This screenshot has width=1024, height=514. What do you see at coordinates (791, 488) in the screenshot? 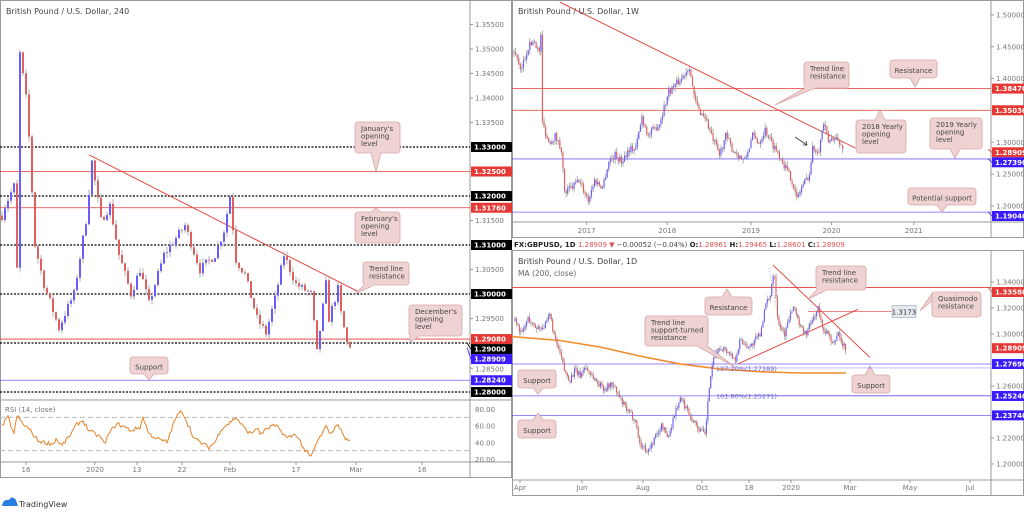
I see `x-tick-label: 2020` at bounding box center [791, 488].